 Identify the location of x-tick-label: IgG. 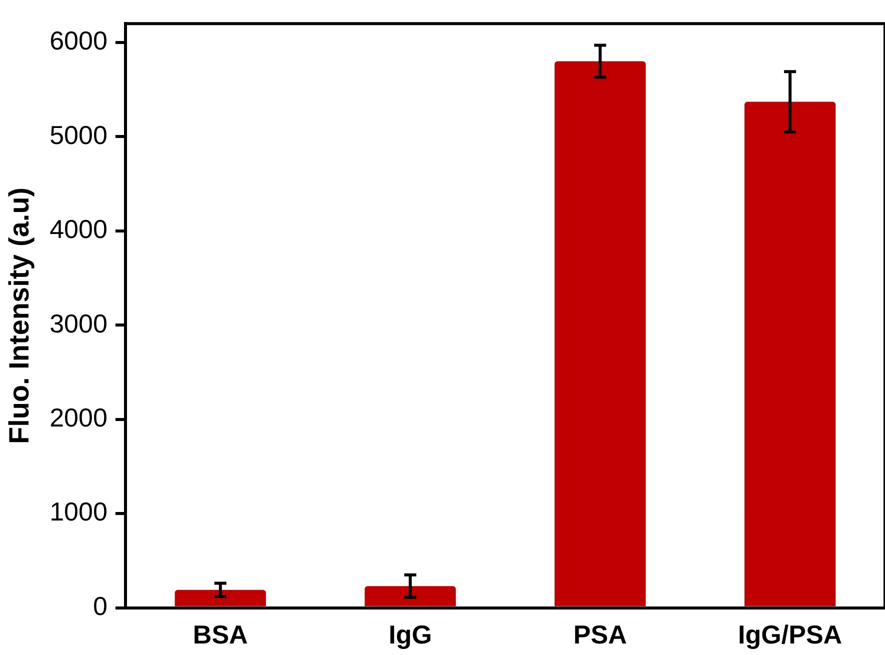
(410, 635).